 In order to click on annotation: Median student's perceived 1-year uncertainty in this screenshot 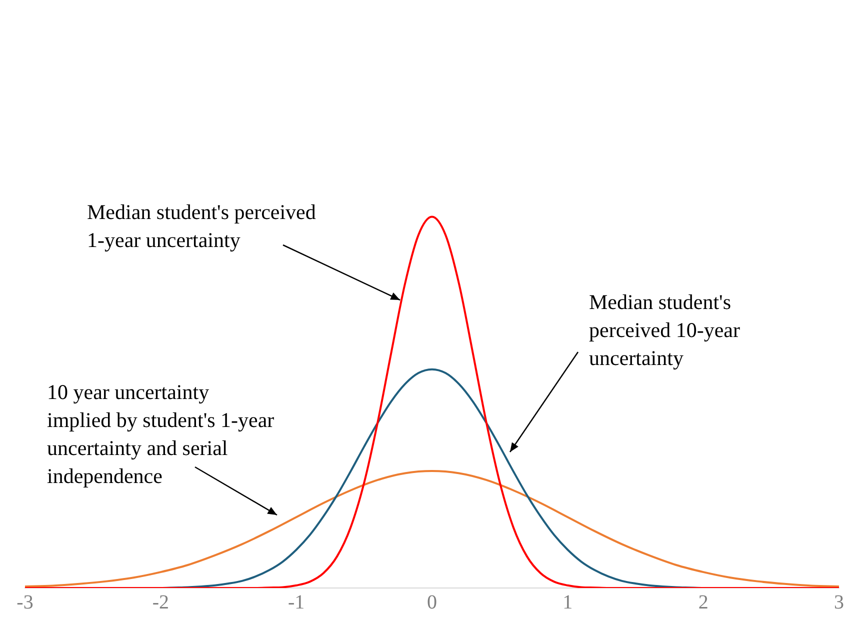, I will do `click(201, 226)`.